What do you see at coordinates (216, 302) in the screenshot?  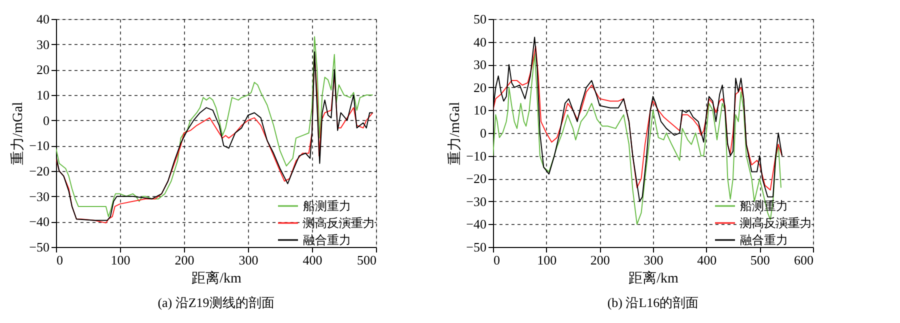 I see `text: (a) 沿Z19测线的剖面` at bounding box center [216, 302].